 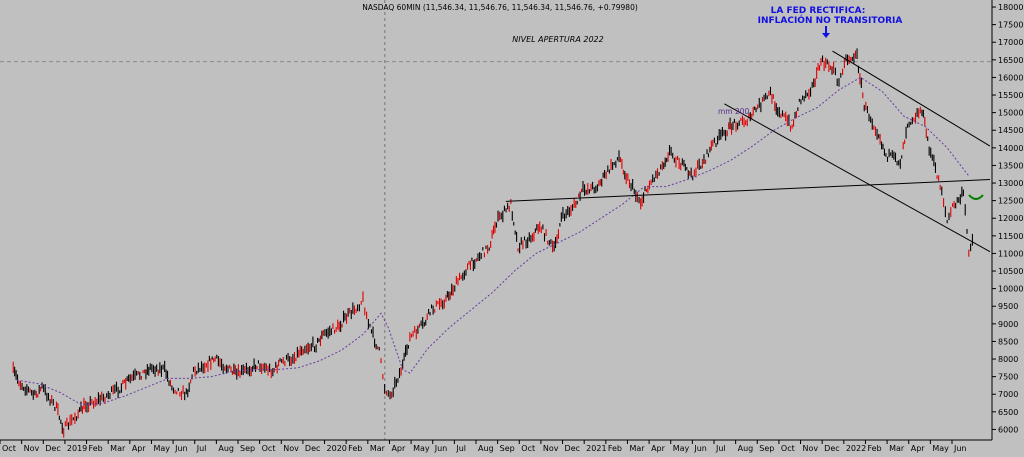 What do you see at coordinates (1010, 218) in the screenshot?
I see `y-tick-label: 12000` at bounding box center [1010, 218].